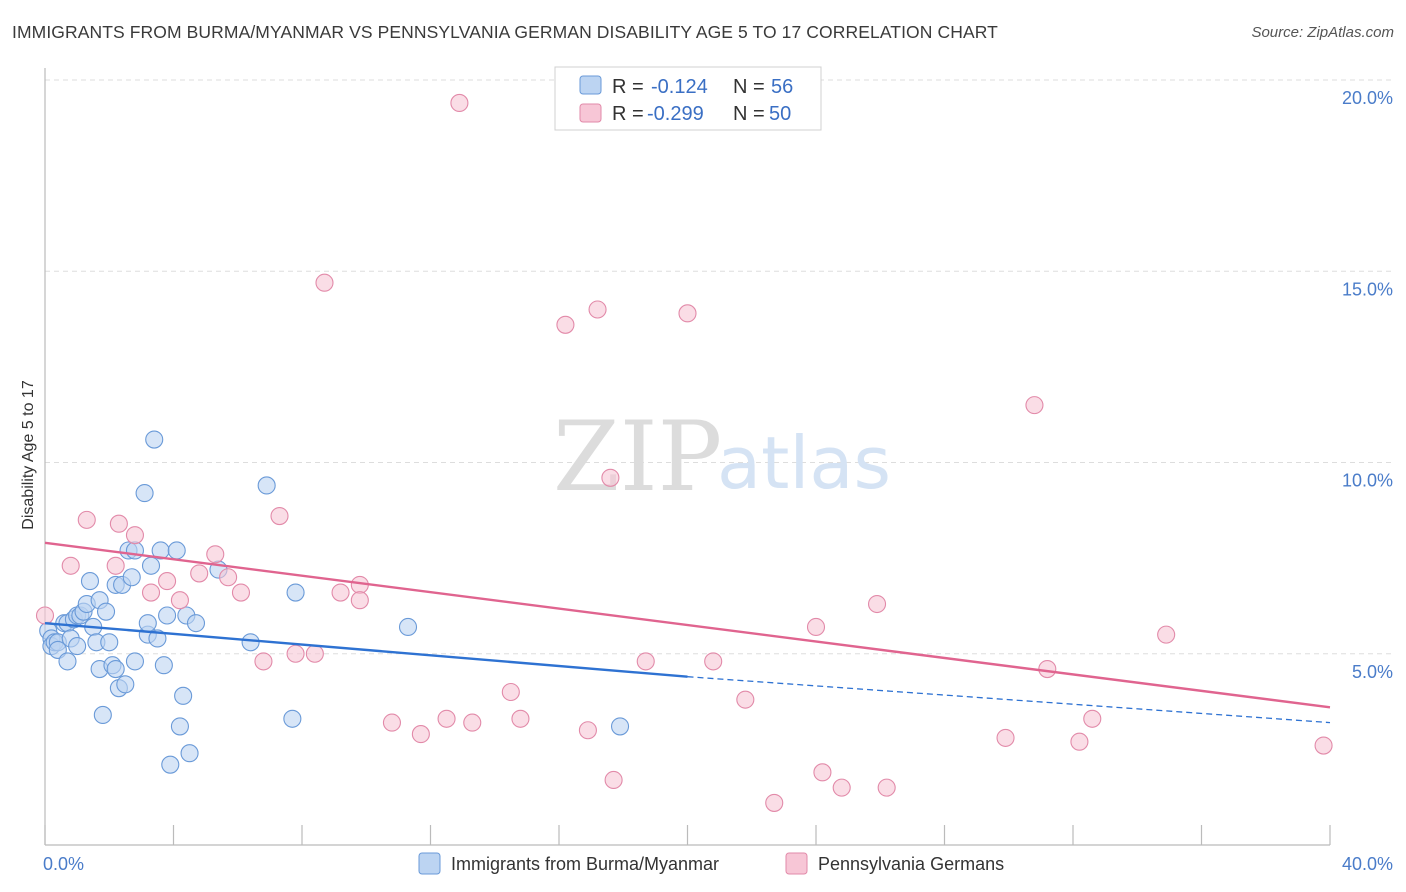 The height and width of the screenshot is (892, 1406). I want to click on legend-n-value-1: 56, so click(782, 87).